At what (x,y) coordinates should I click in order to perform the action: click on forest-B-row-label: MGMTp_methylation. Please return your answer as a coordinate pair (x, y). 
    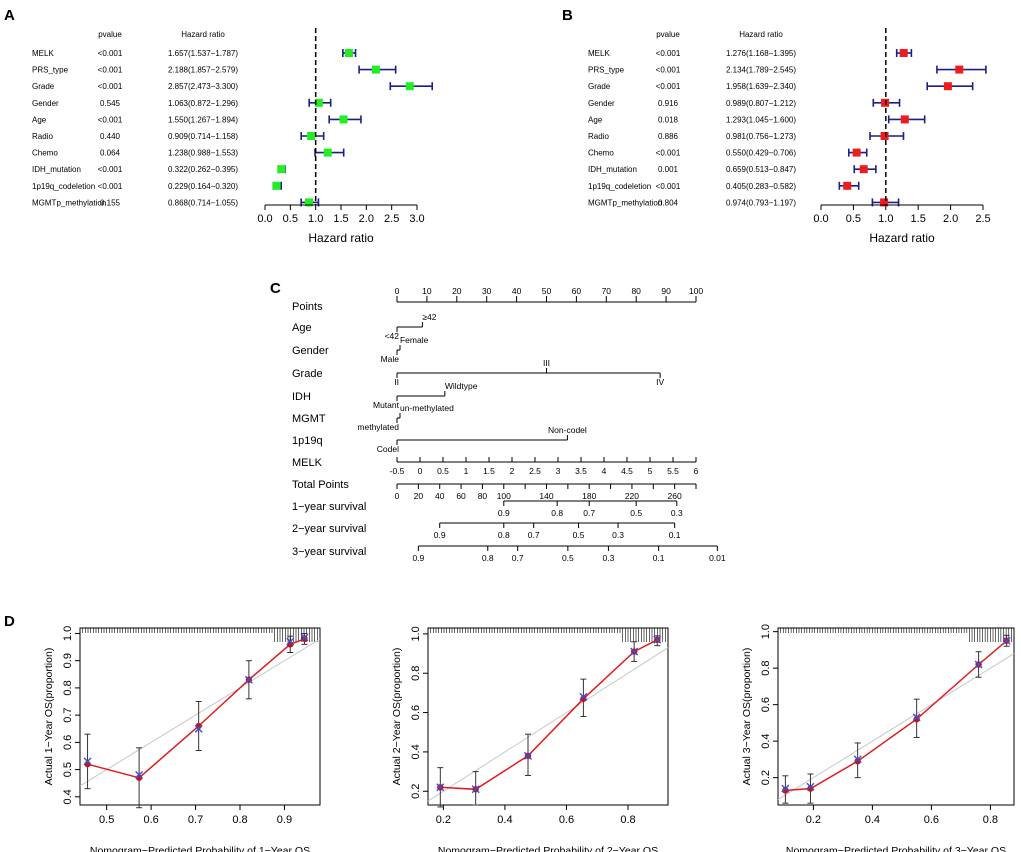
    Looking at the image, I should click on (625, 202).